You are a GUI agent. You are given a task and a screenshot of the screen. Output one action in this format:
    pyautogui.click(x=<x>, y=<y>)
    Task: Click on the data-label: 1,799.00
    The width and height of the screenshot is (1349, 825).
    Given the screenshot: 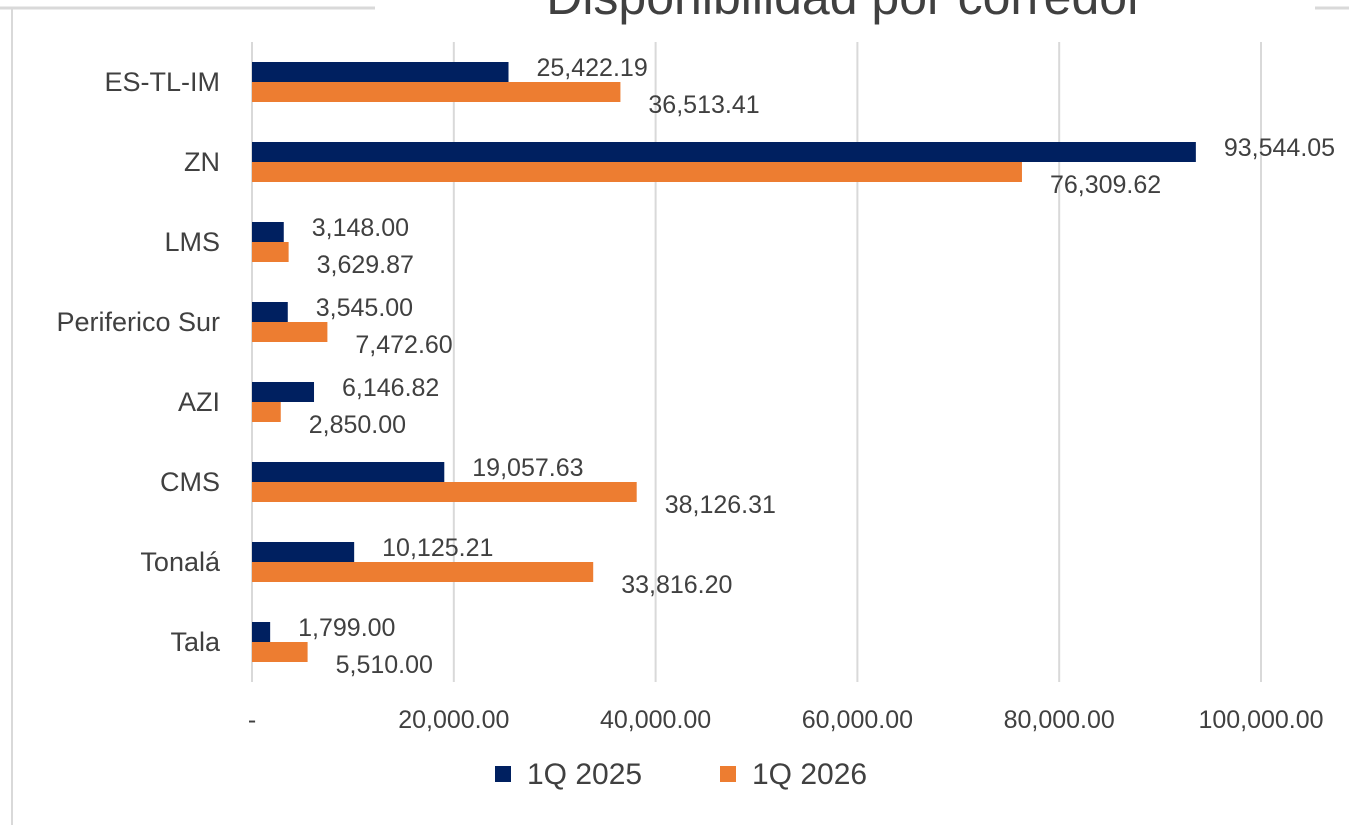 What is the action you would take?
    pyautogui.click(x=346, y=628)
    